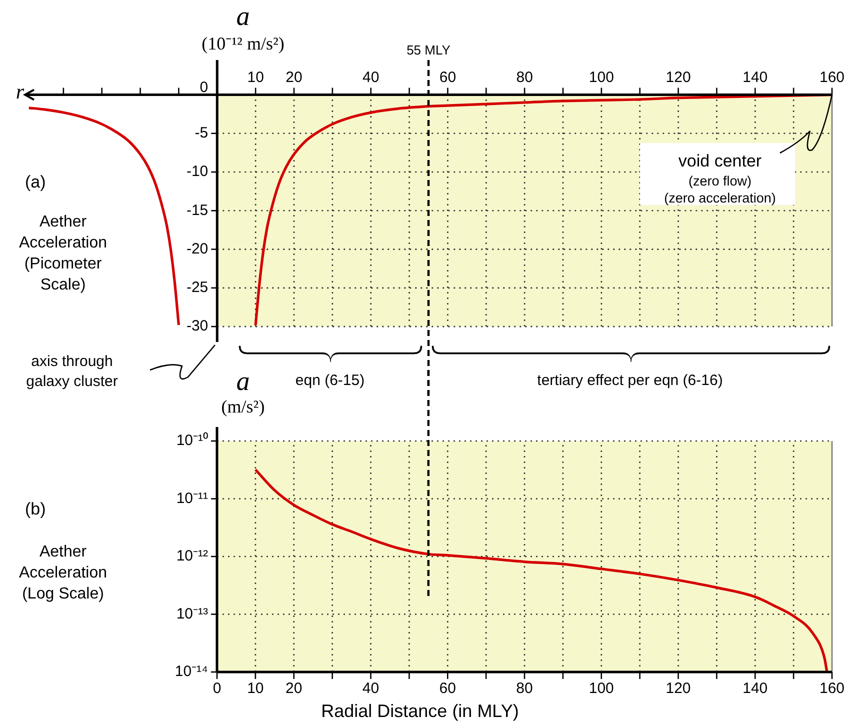  I want to click on y-tick-label: 10⁻¹¹, so click(192, 498).